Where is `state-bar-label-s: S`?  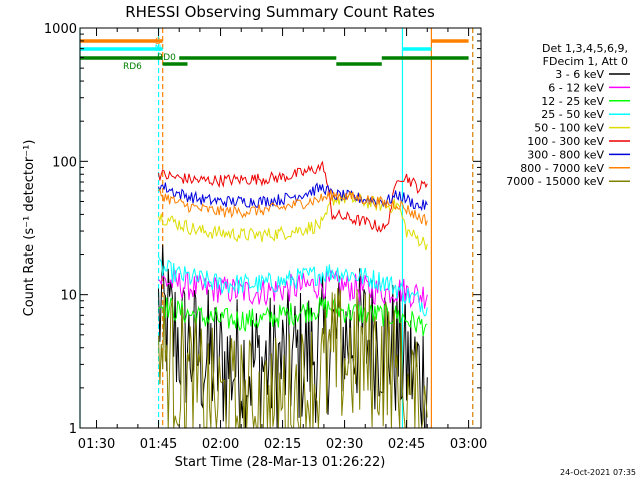
state-bar-label-s: S is located at coordinates (158, 42).